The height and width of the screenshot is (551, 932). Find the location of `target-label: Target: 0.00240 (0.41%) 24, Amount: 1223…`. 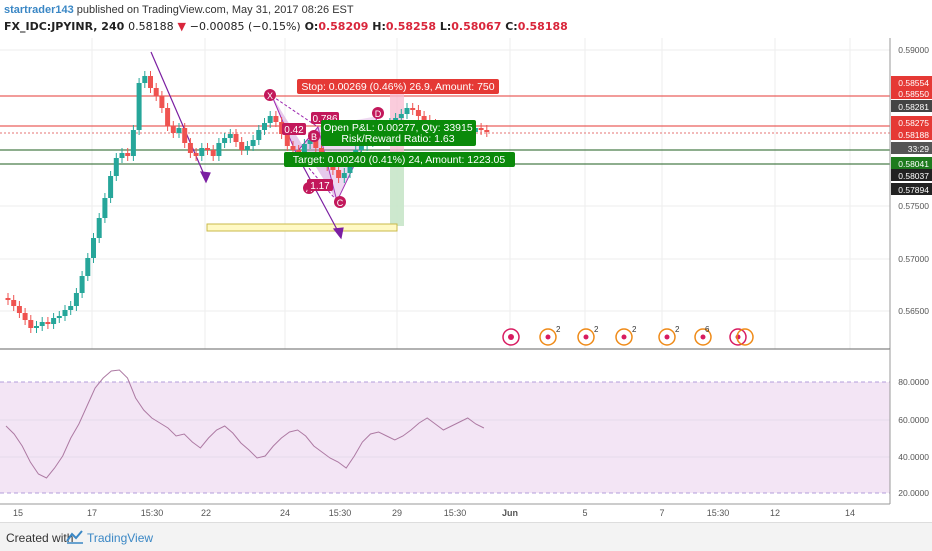

target-label: Target: 0.00240 (0.41%) 24, Amount: 1223… is located at coordinates (399, 159).